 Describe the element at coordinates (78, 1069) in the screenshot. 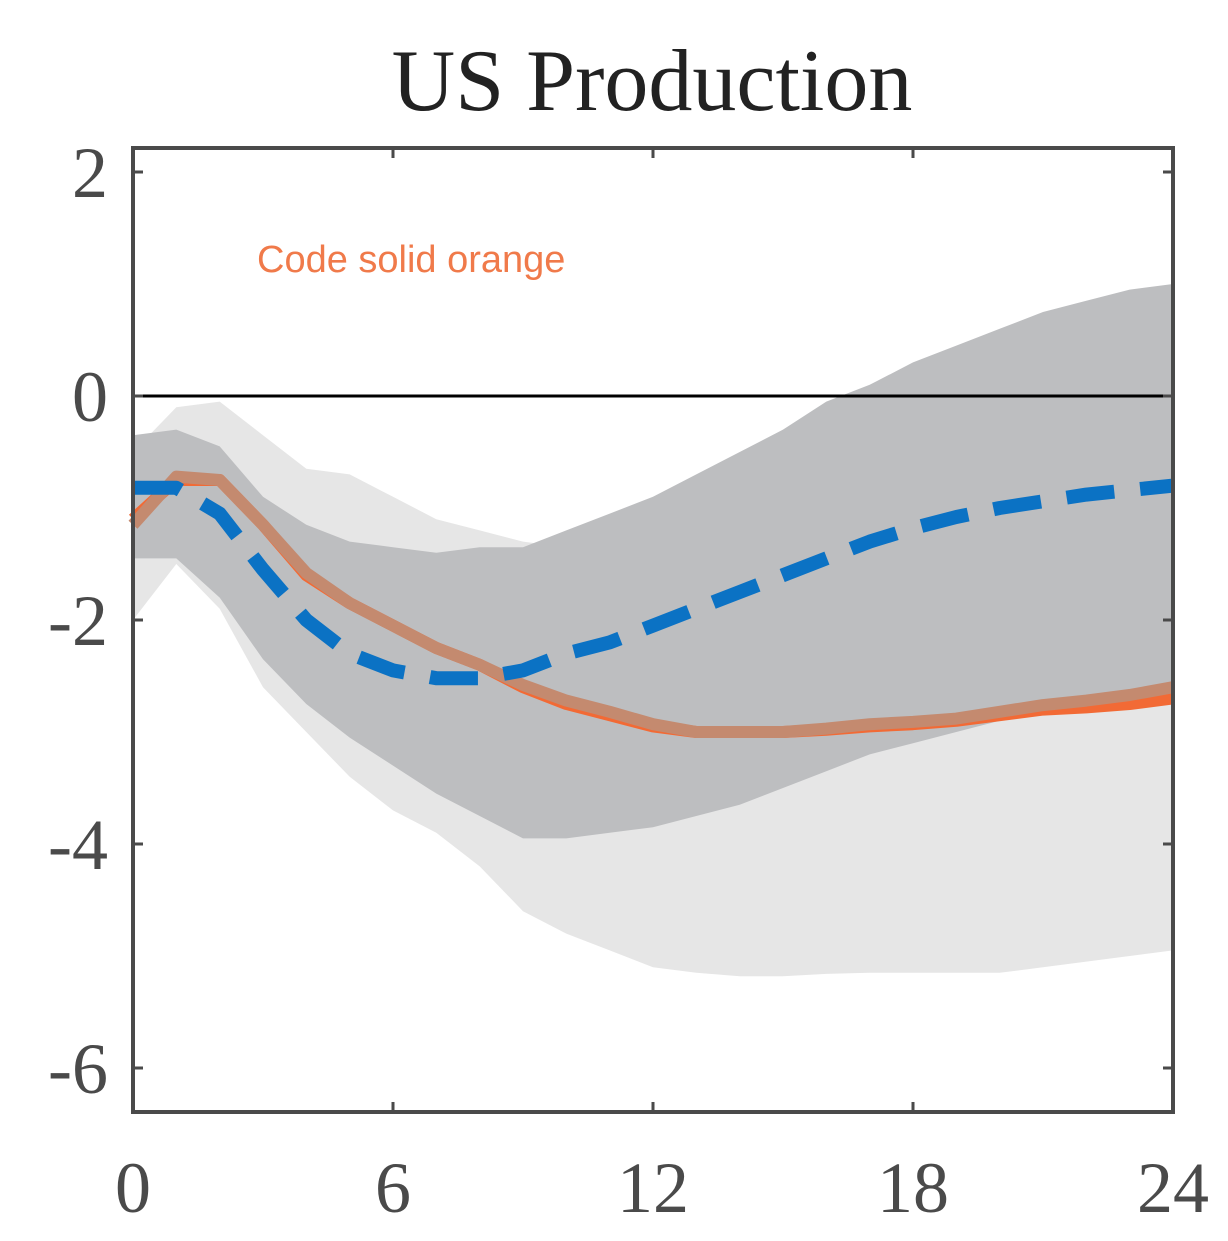

I see `y-tick-label: -6` at that location.